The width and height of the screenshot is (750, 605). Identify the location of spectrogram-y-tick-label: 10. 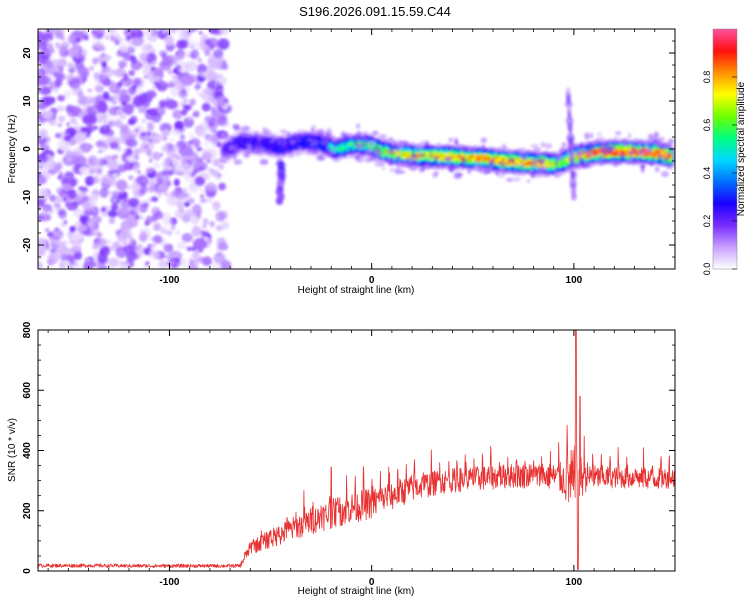
(27, 101).